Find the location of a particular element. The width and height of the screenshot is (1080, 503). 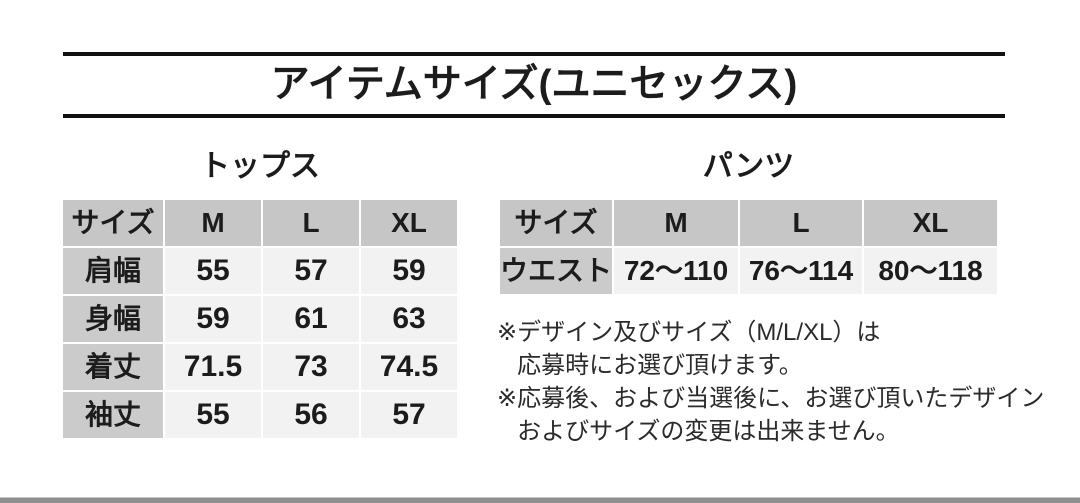

bottom-edge-bar is located at coordinates (540, 500).